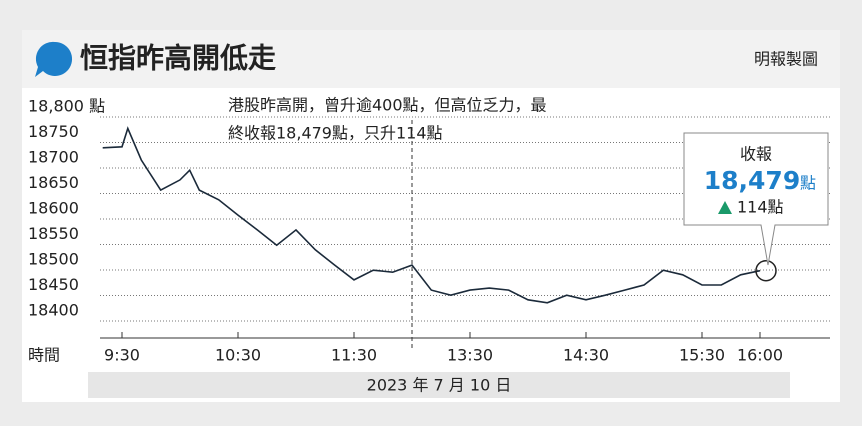 This screenshot has height=426, width=862. What do you see at coordinates (786, 59) in the screenshot?
I see `source: 明報製圖` at bounding box center [786, 59].